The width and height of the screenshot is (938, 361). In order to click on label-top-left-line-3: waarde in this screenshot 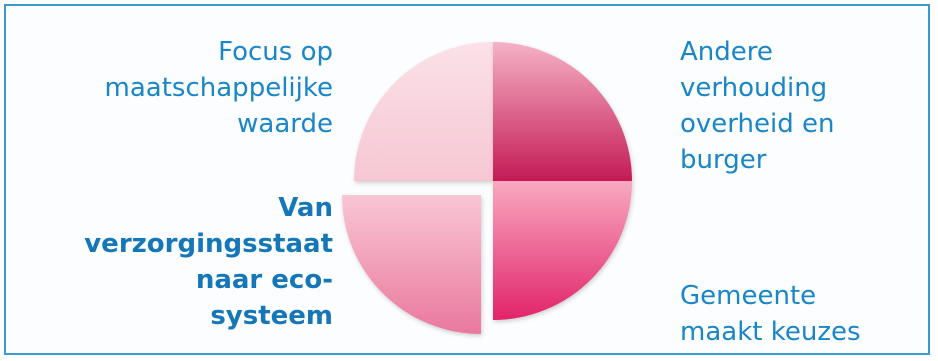, I will do `click(285, 124)`.